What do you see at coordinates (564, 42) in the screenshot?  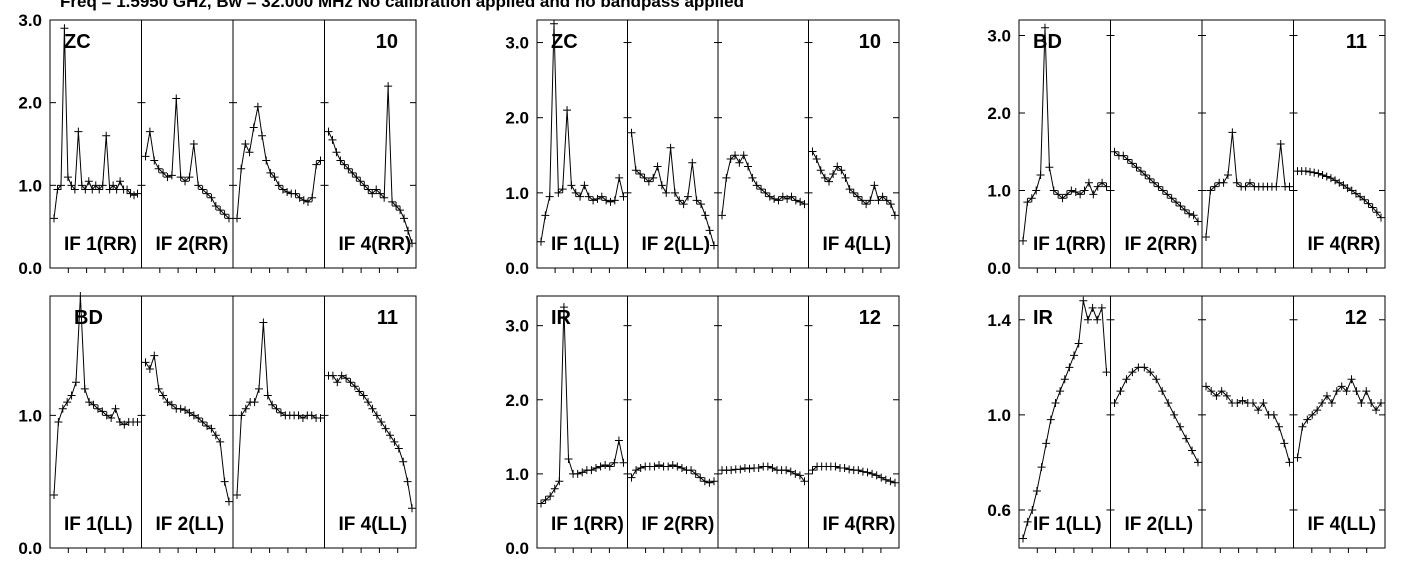 I see `baseline-label: ZC` at bounding box center [564, 42].